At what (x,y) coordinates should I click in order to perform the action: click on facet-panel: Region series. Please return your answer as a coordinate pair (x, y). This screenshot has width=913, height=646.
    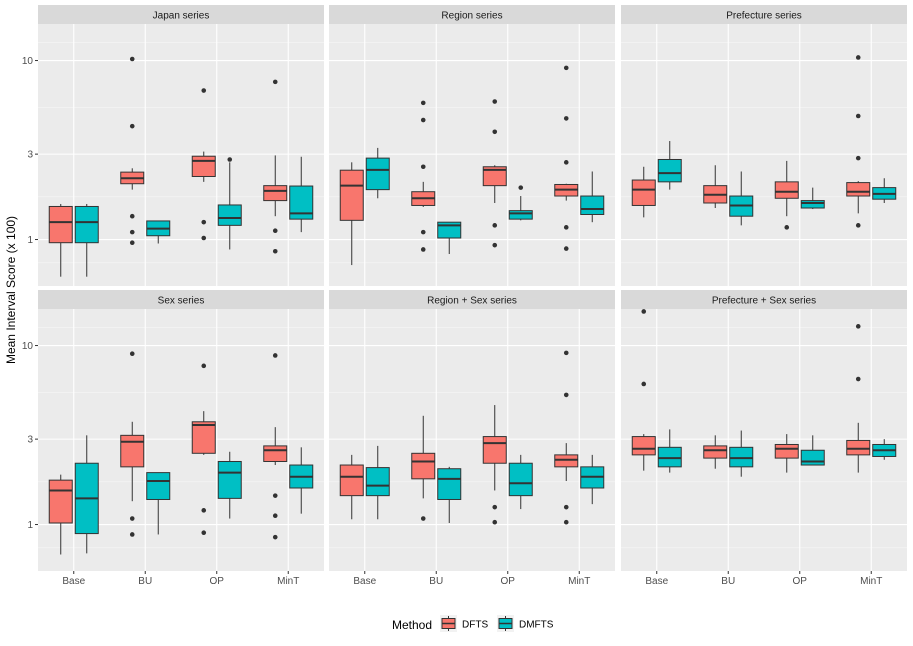
    Looking at the image, I should click on (472, 145).